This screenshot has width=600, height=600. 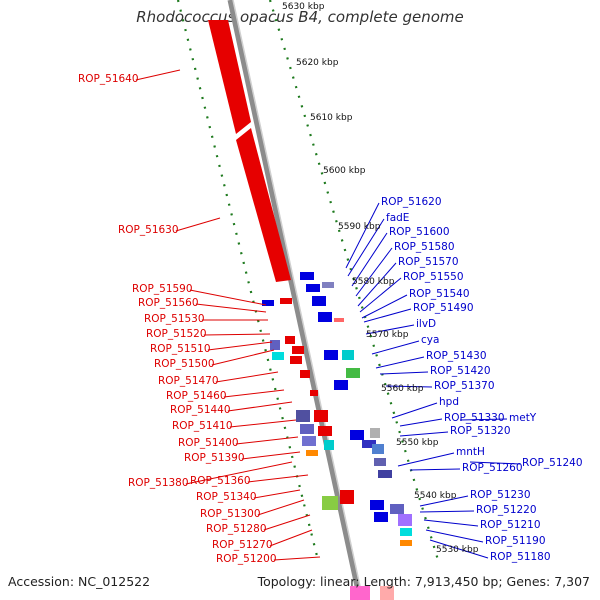 I want to click on right-gene-label: metY, so click(x=523, y=418).